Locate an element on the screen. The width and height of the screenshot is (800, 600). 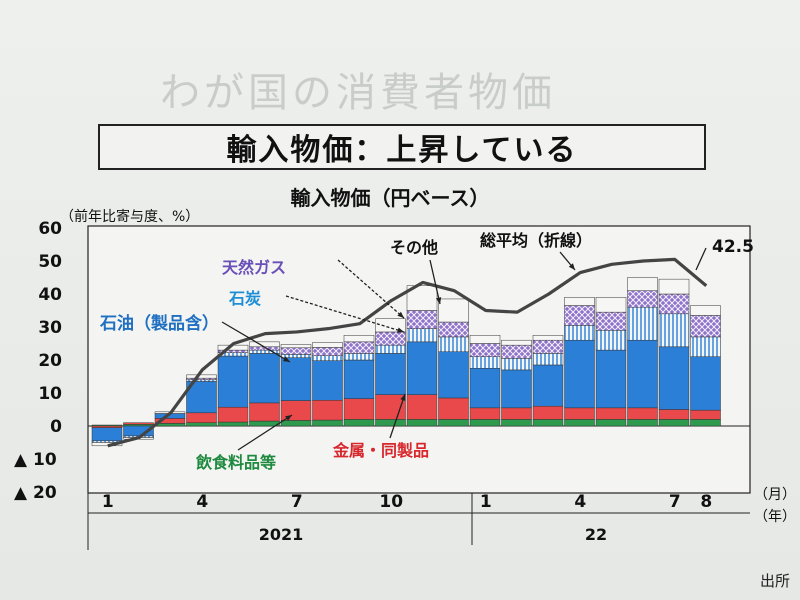
label-total-average: 総平均（折線） is located at coordinates (536, 240).